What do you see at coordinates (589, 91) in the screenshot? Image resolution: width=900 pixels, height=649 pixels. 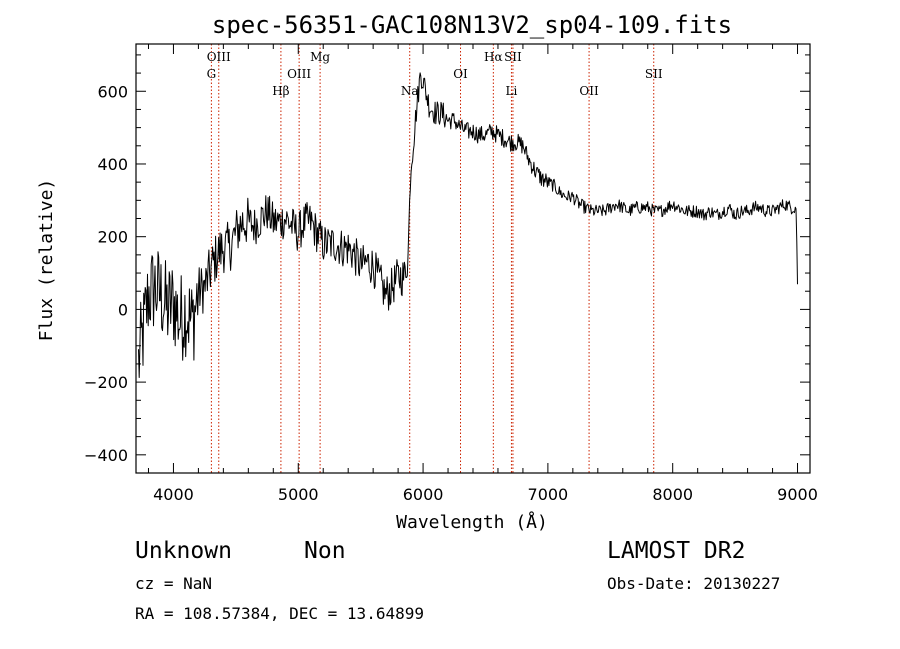 I see `spectral-line-label: OII` at bounding box center [589, 91].